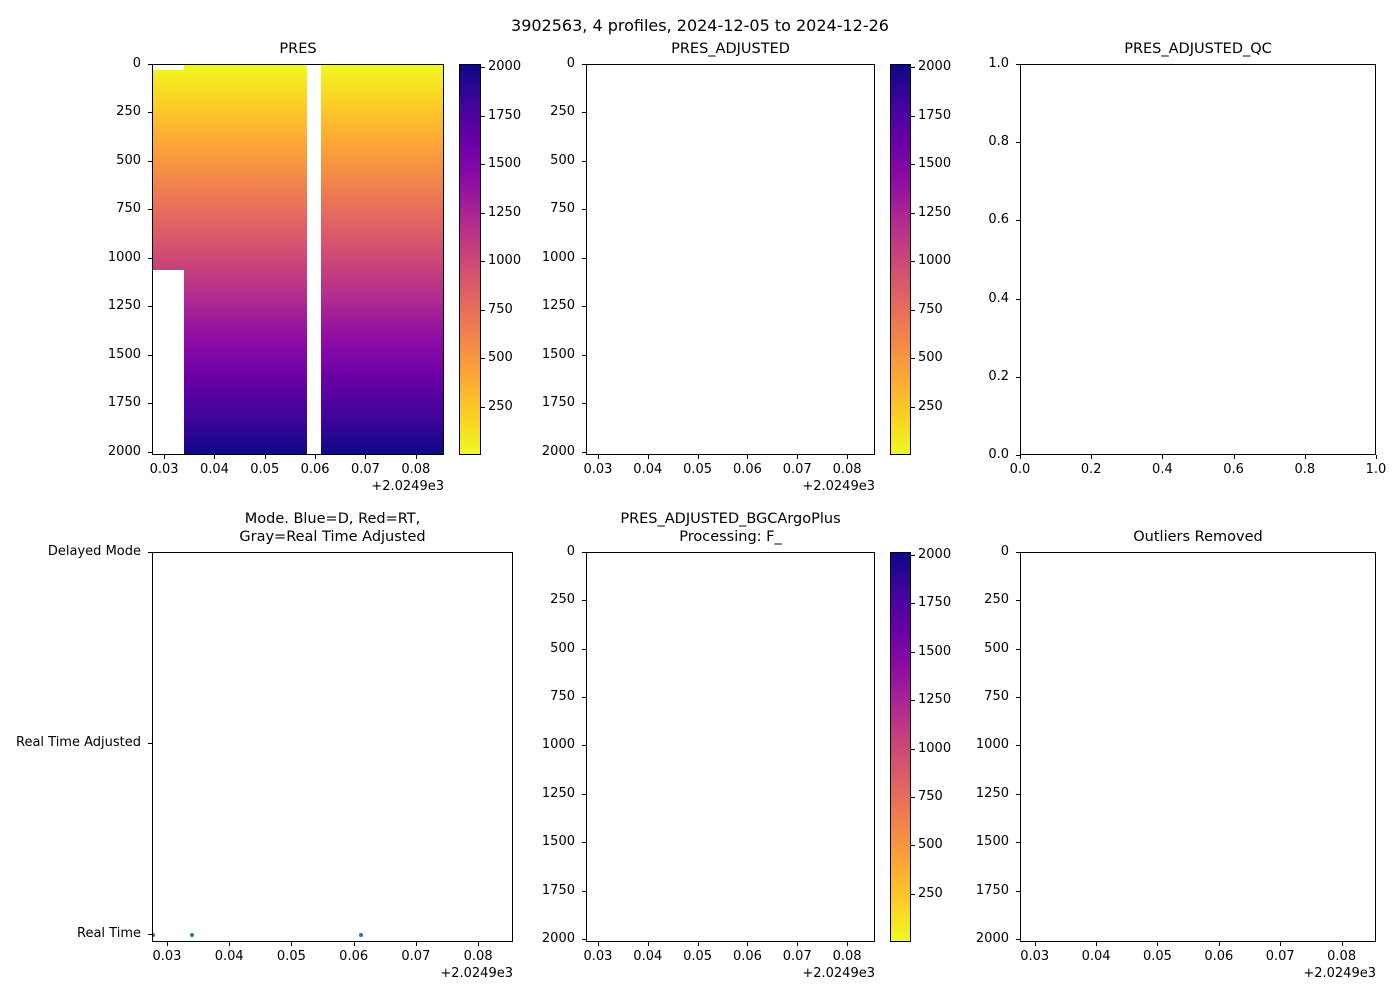  I want to click on pres-y-tick-label: 500, so click(128, 160).